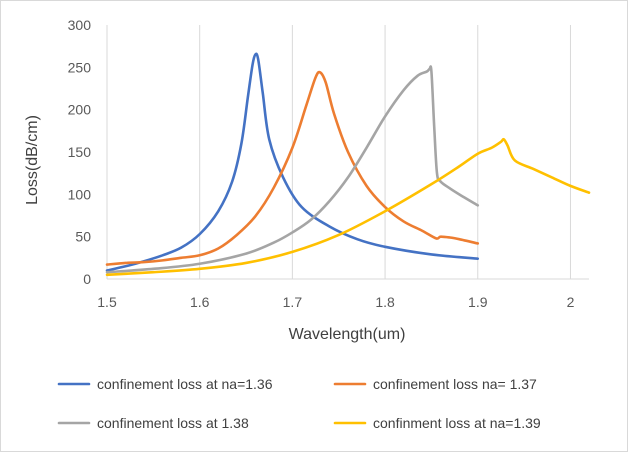 The width and height of the screenshot is (628, 452). Describe the element at coordinates (80, 25) in the screenshot. I see `y-tick-label: 300` at that location.